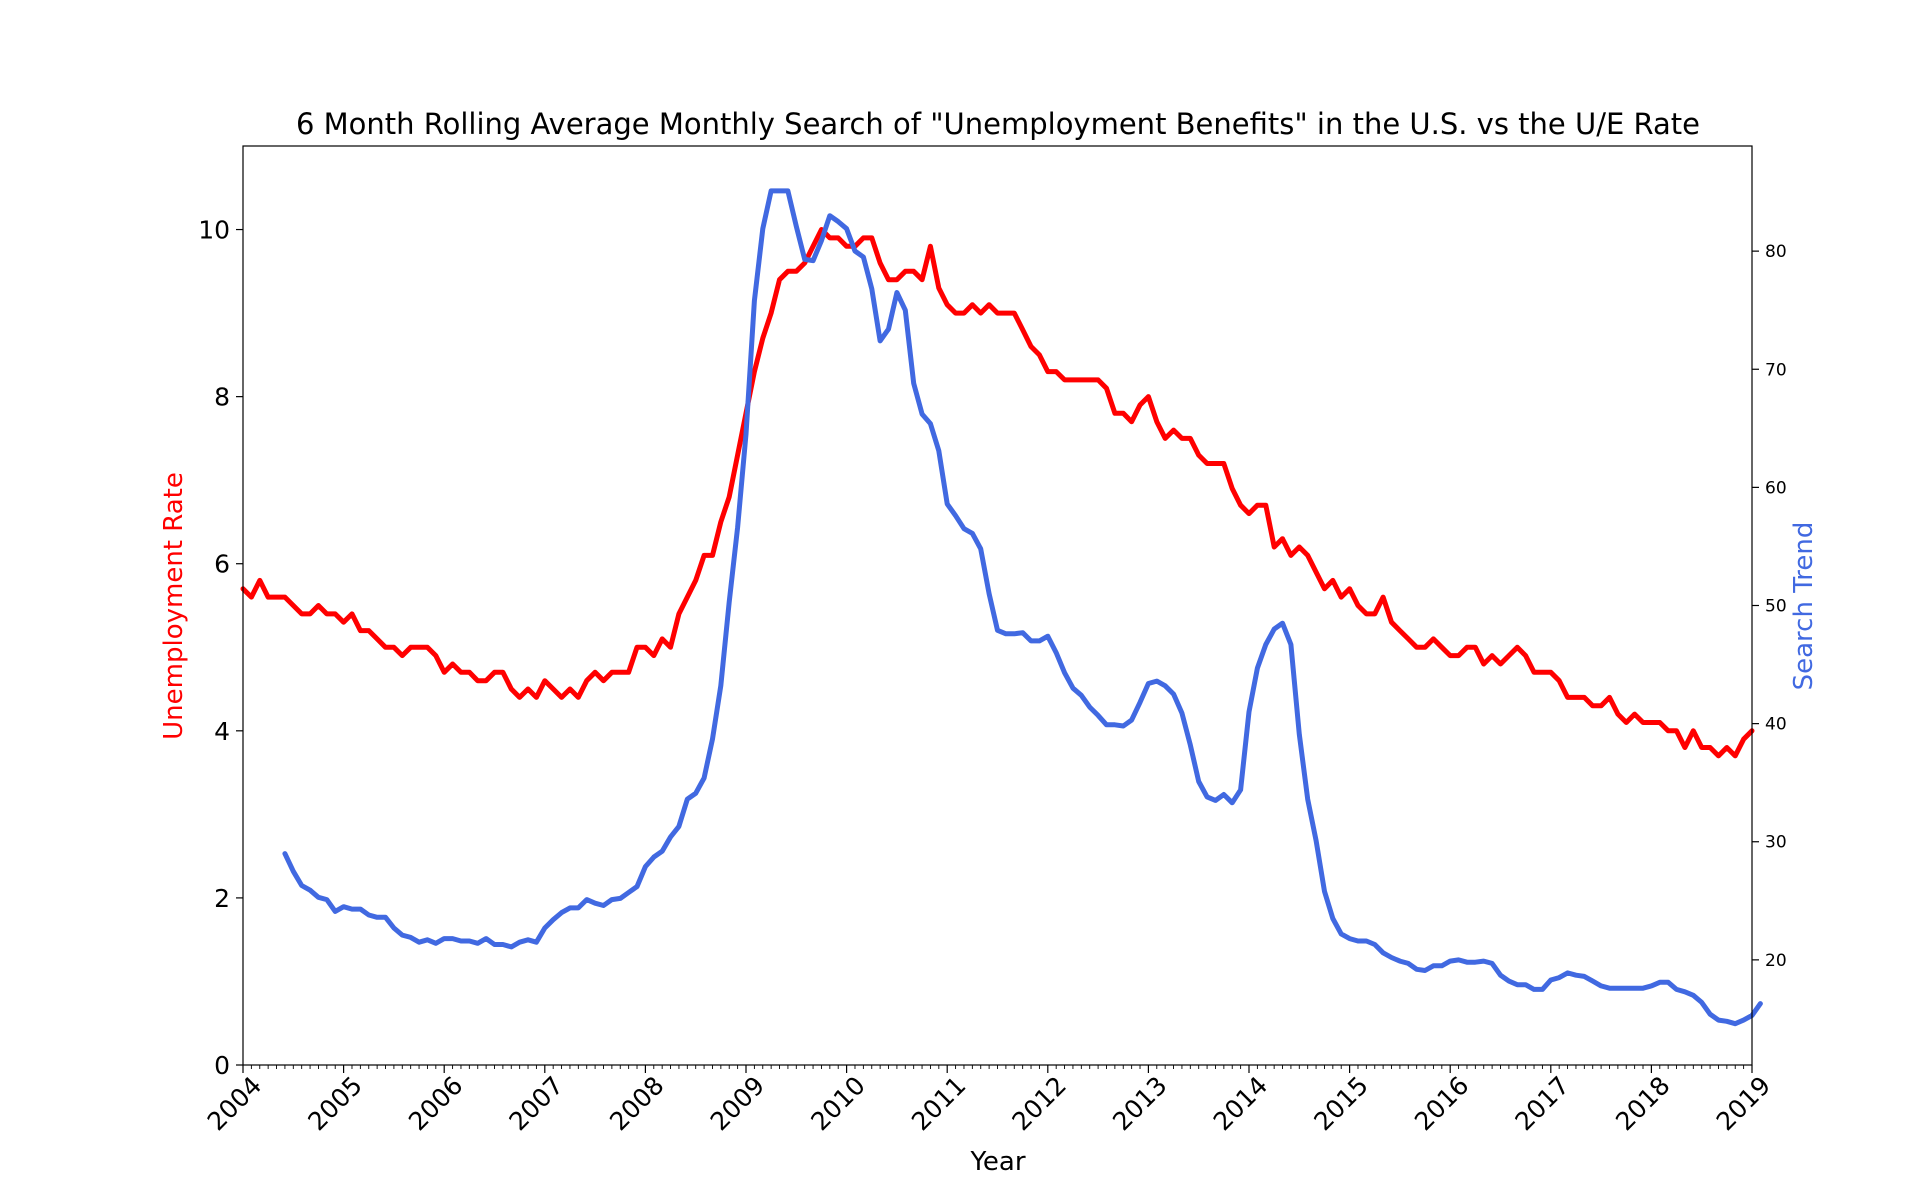 The height and width of the screenshot is (1200, 1920). Describe the element at coordinates (1776, 961) in the screenshot. I see `right-y-tick-label: 20` at that location.